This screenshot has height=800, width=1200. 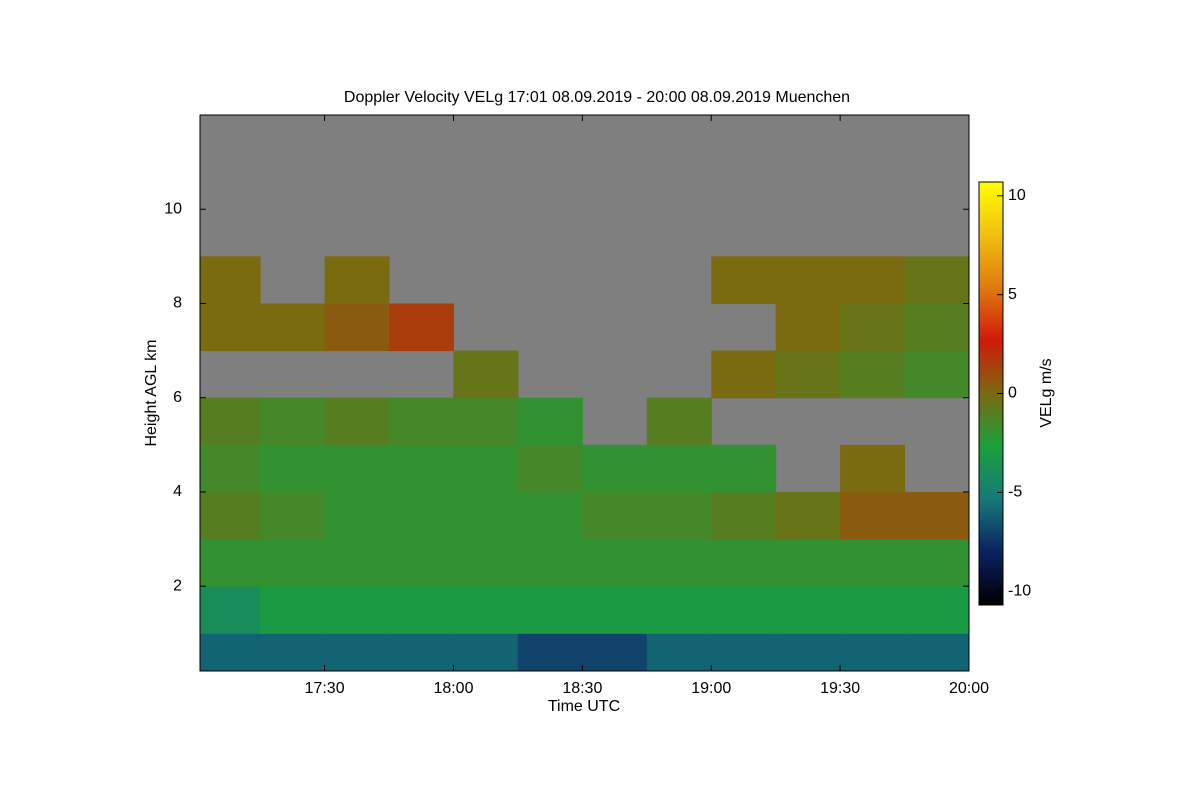 I want to click on colorbar-tick-label: 5, so click(x=1012, y=294).